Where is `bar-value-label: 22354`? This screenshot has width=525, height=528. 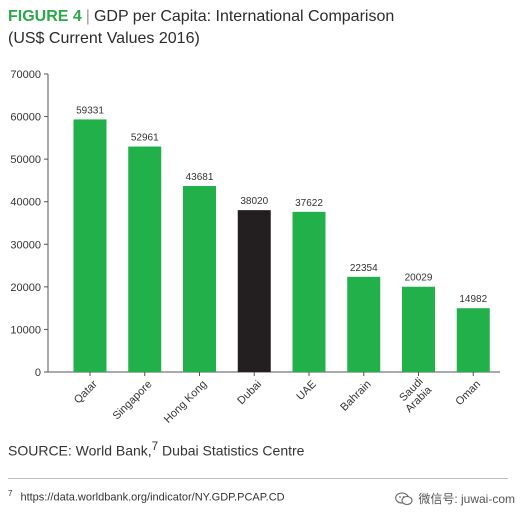
bar-value-label: 22354 is located at coordinates (364, 268).